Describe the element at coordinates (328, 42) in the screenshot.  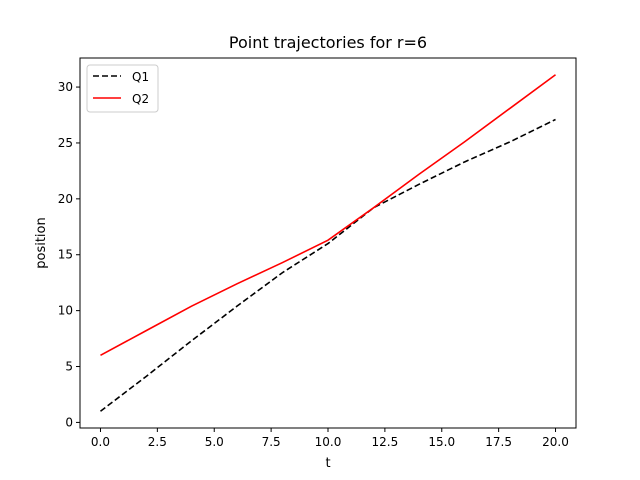
I see `chart-title: Point trajectories for r=6` at that location.